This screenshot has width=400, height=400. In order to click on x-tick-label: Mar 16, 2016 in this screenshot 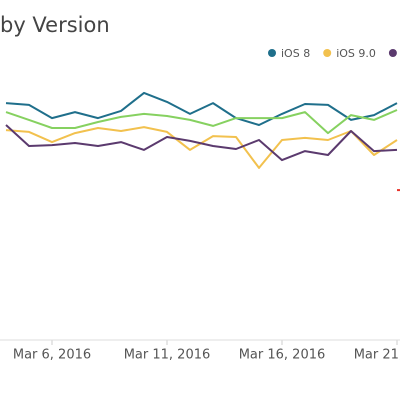, I will do `click(282, 355)`.